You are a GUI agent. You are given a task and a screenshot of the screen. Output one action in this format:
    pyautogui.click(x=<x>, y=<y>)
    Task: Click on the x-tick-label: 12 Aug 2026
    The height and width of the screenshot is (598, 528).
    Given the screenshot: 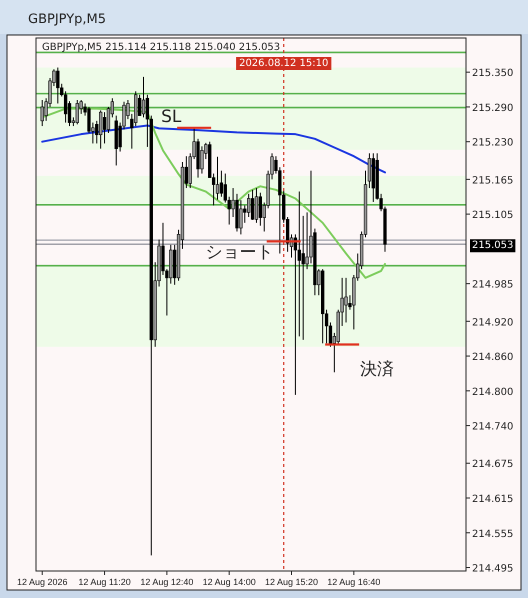 What is the action you would take?
    pyautogui.click(x=42, y=582)
    